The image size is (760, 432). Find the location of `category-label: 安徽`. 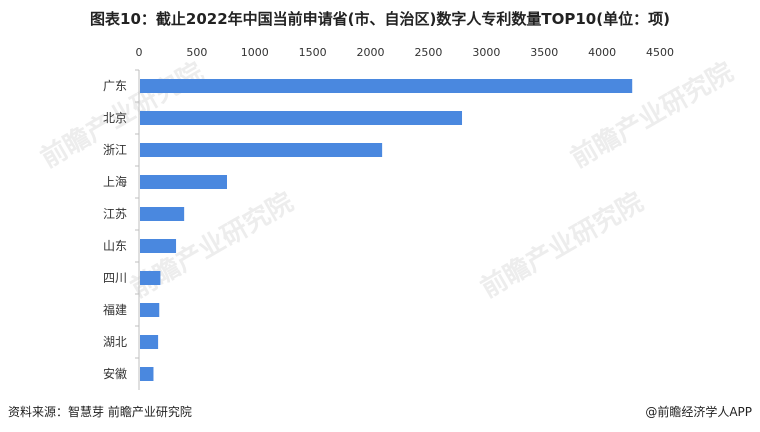

category-label: 安徽 is located at coordinates (115, 373).